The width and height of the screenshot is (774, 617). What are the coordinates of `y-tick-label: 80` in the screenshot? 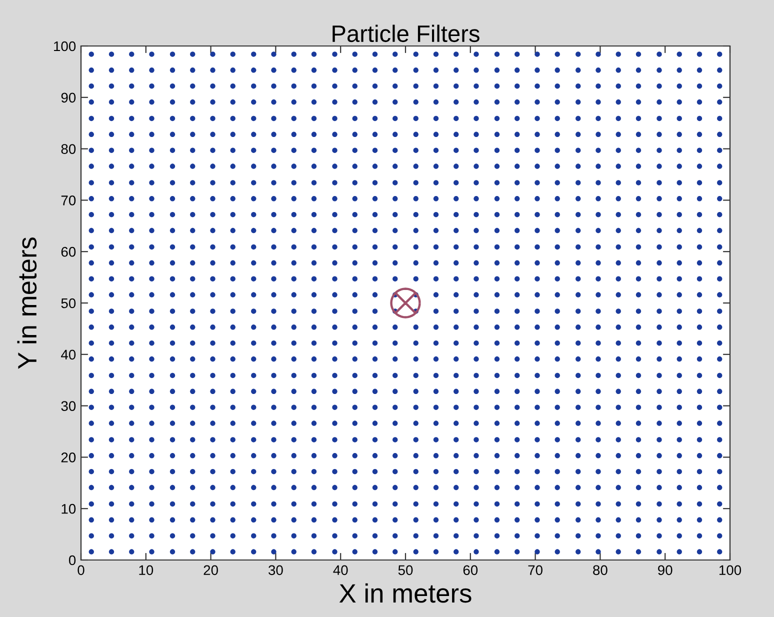 It's located at (68, 149).